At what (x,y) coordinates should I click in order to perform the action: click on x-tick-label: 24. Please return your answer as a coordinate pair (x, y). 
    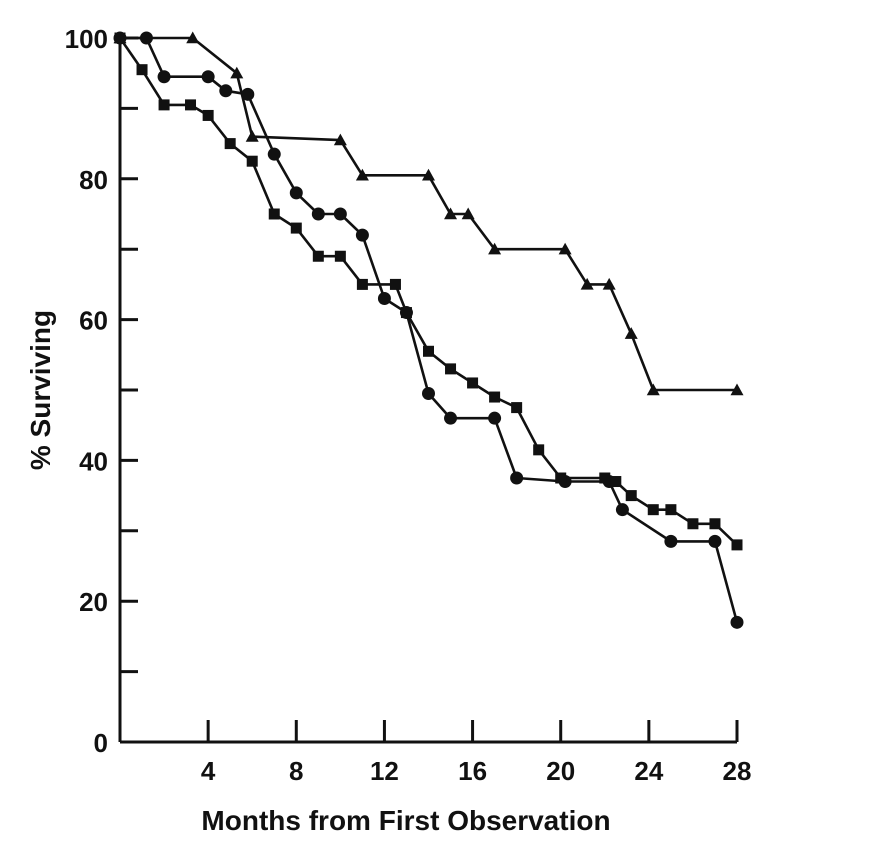
    Looking at the image, I should click on (648, 771).